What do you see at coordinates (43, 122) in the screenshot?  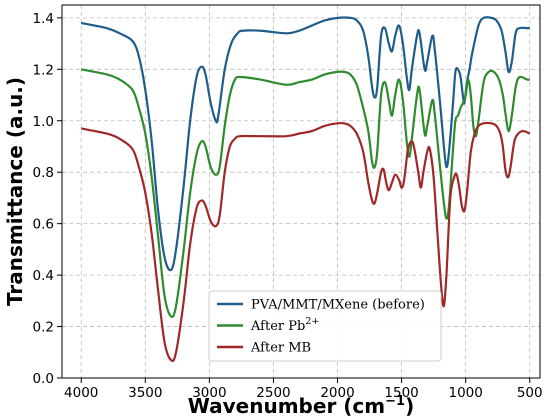 I see `y-tick-label: 1.0` at bounding box center [43, 122].